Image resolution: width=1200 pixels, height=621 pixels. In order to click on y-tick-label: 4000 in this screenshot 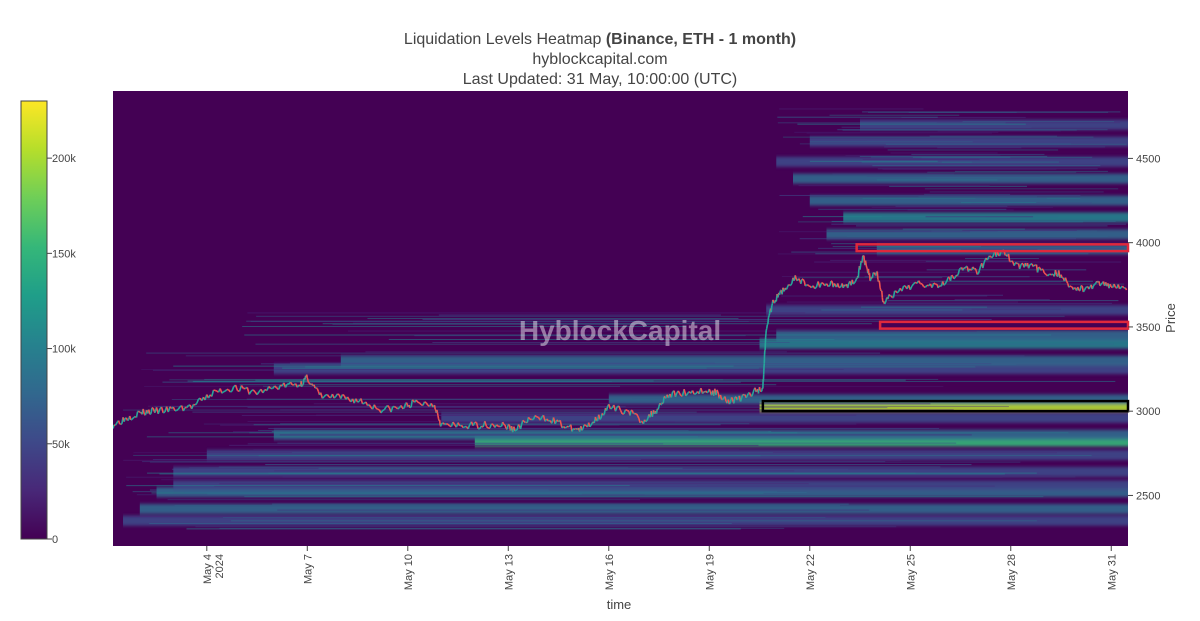, I will do `click(1148, 244)`.